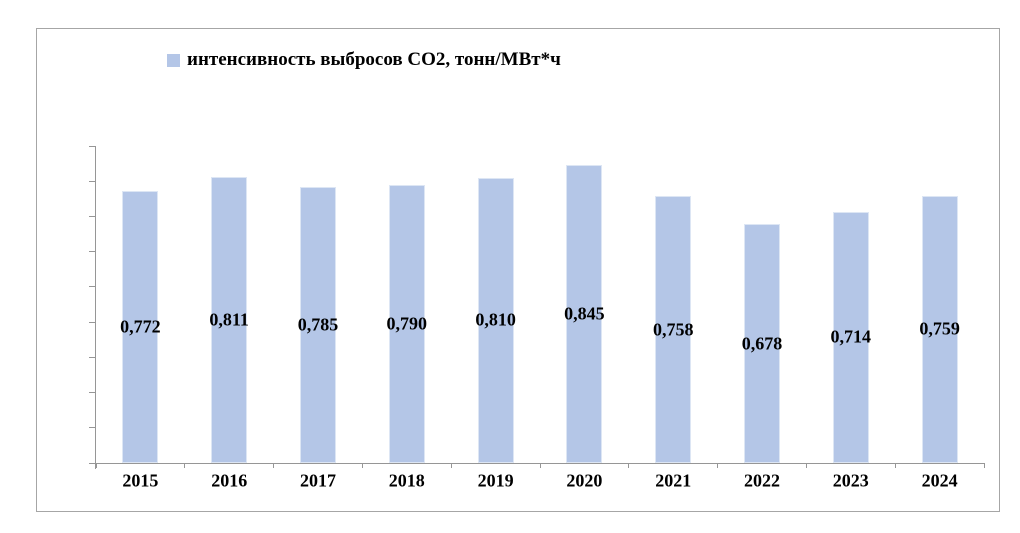  Describe the element at coordinates (537, 463) in the screenshot. I see `x-axis` at that location.